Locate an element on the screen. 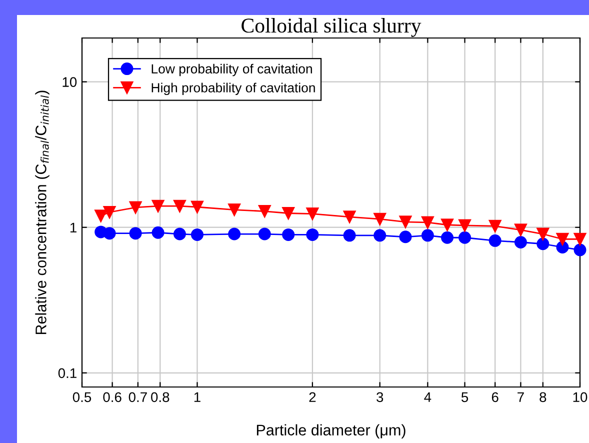  x-tick-label: 2 is located at coordinates (312, 397).